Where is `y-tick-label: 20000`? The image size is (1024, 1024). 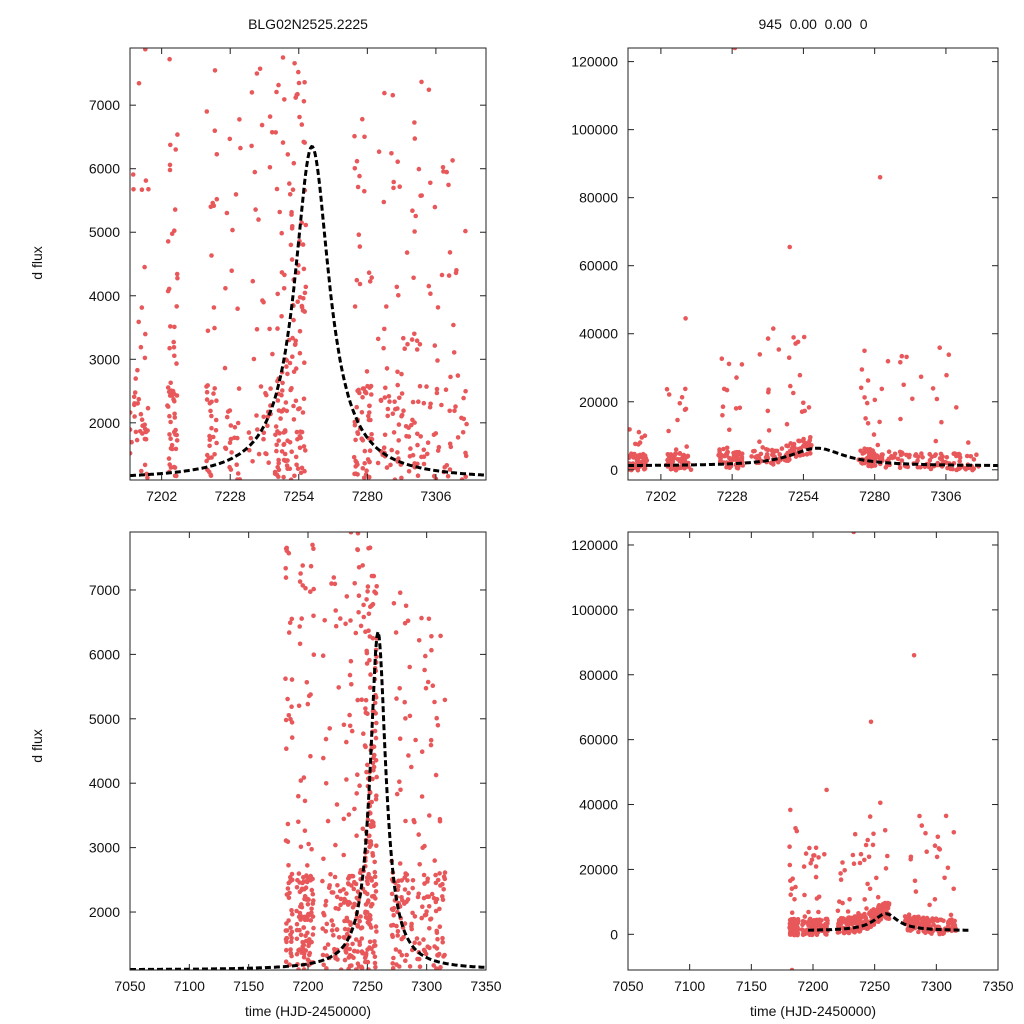 y-tick-label: 20000 is located at coordinates (598, 402).